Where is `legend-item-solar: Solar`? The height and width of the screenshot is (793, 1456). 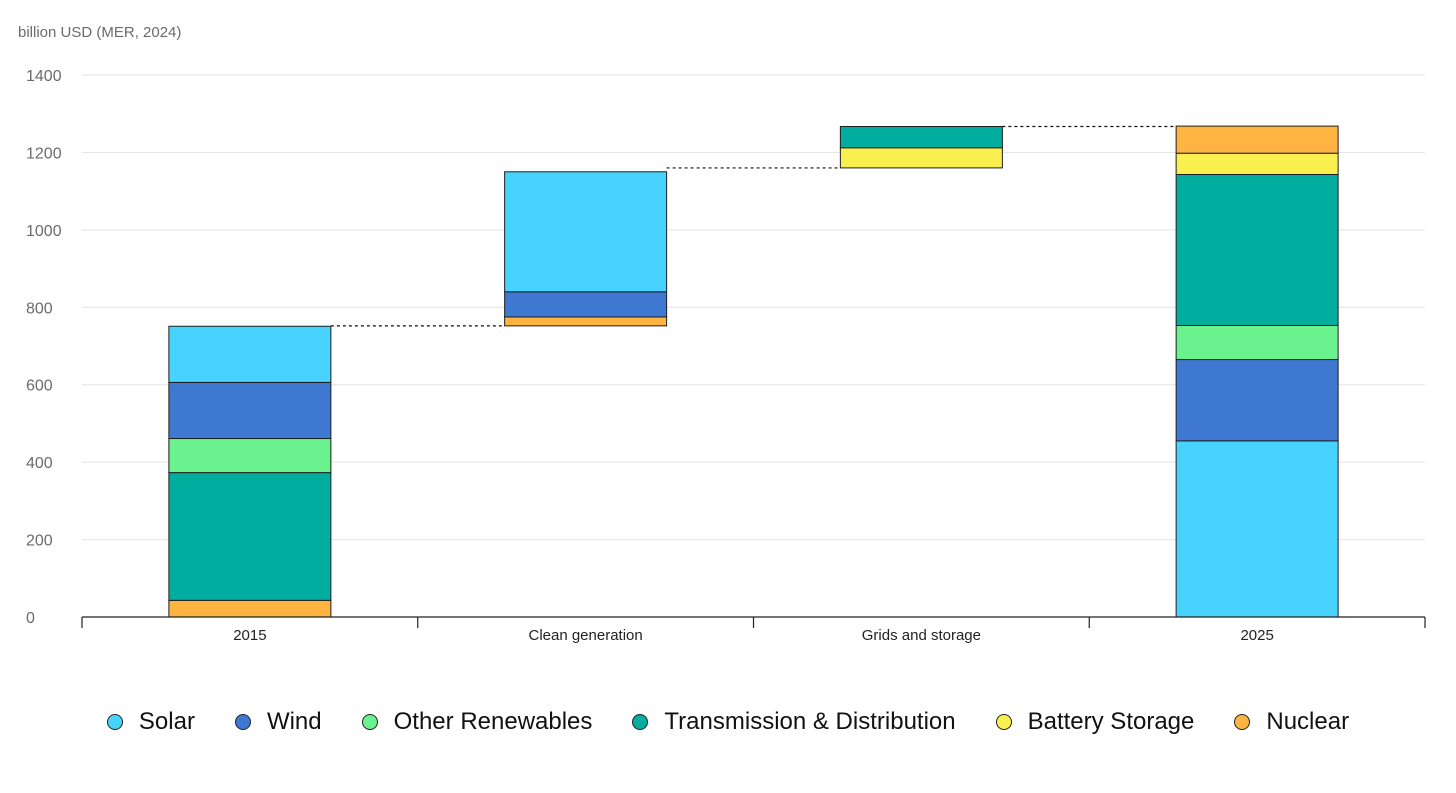 legend-item-solar: Solar is located at coordinates (150, 722).